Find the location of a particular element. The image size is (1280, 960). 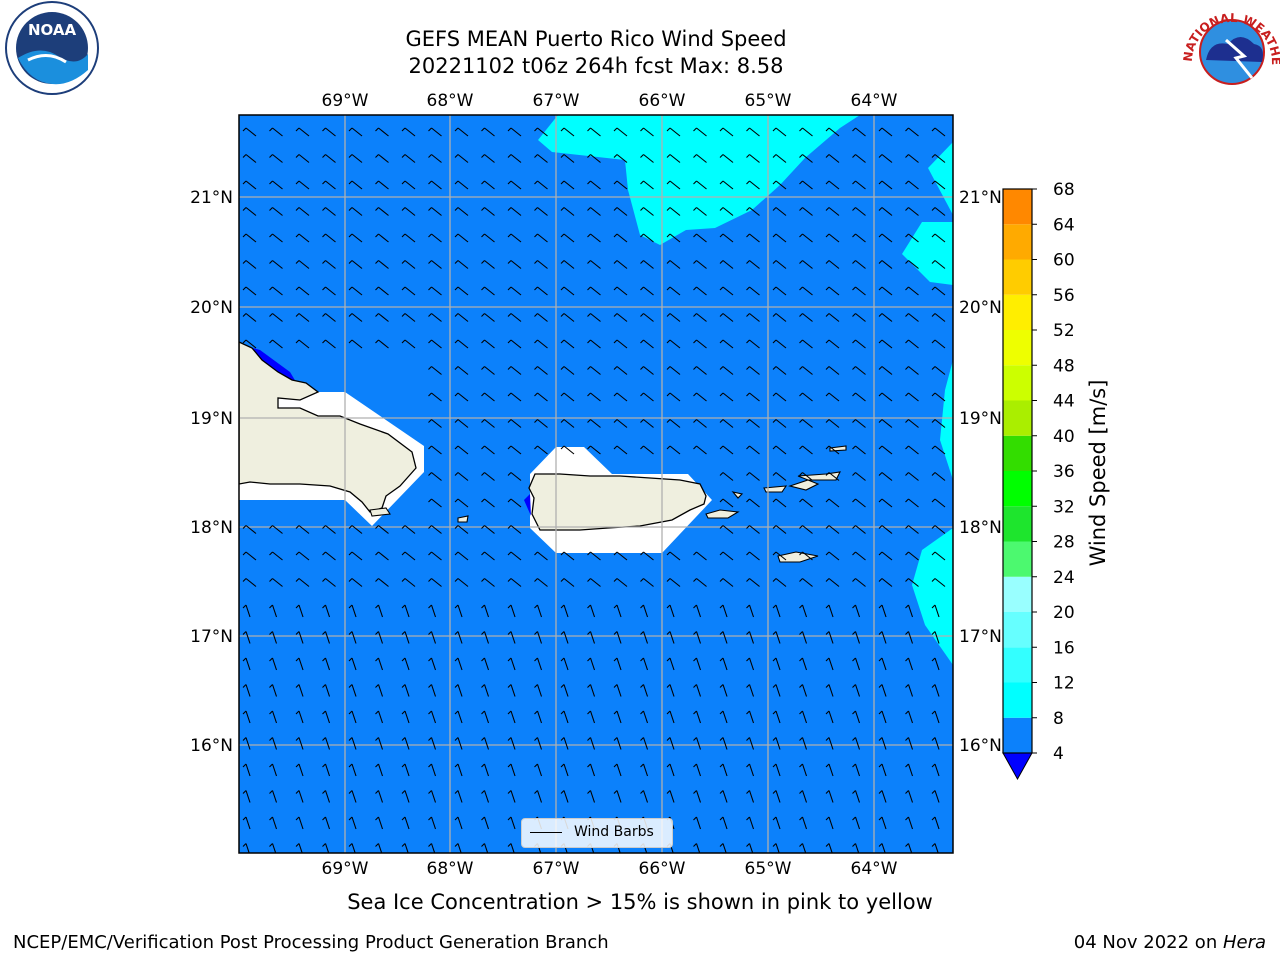

colorbar-tick: 56 is located at coordinates (1064, 296).